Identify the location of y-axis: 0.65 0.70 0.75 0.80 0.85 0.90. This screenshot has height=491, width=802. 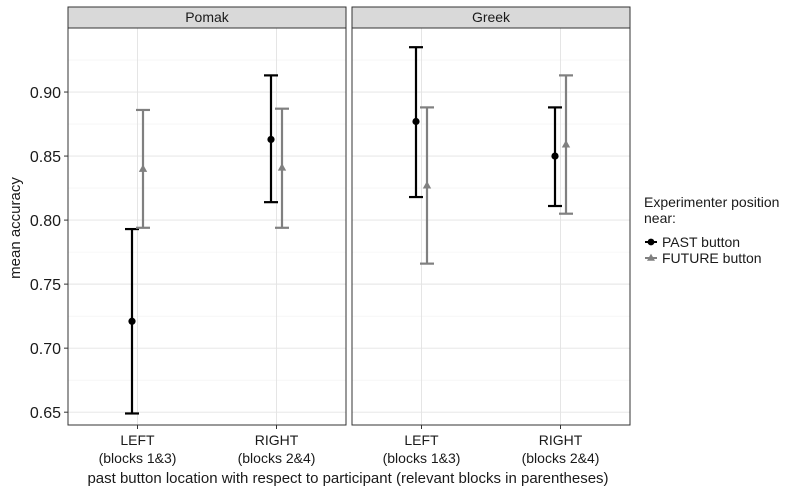
(49, 253).